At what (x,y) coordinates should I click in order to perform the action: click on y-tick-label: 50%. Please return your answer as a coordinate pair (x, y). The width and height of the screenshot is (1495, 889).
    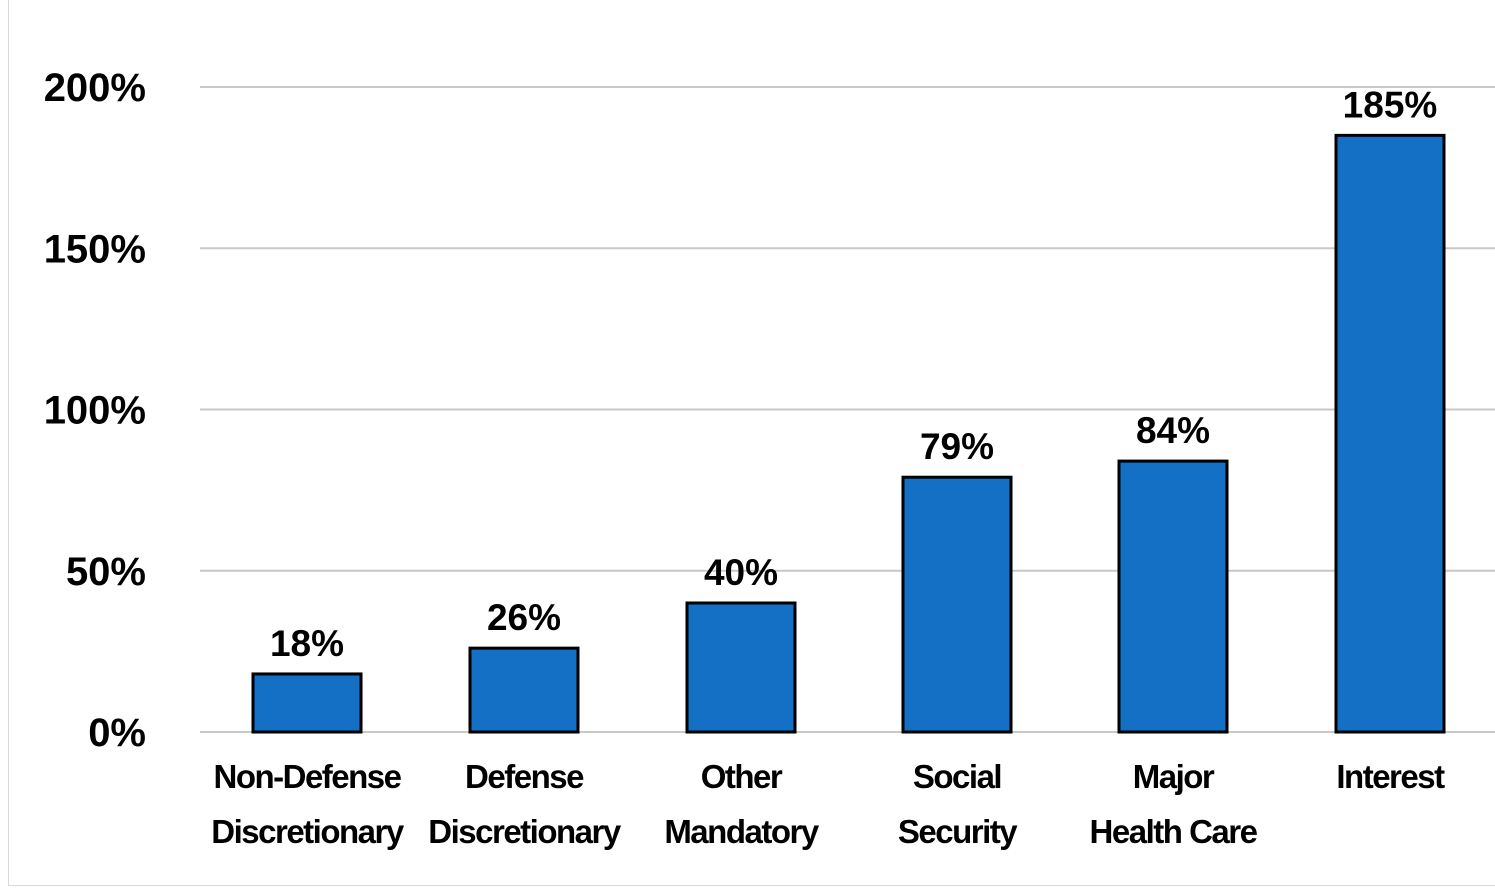
    Looking at the image, I should click on (106, 572).